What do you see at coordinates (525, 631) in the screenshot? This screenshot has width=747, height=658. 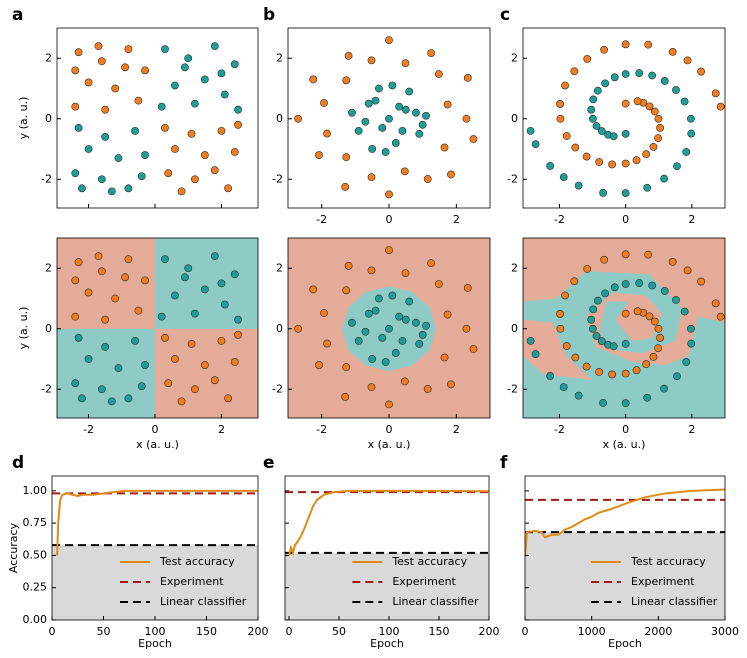 I see `x-tick-label: 0` at bounding box center [525, 631].